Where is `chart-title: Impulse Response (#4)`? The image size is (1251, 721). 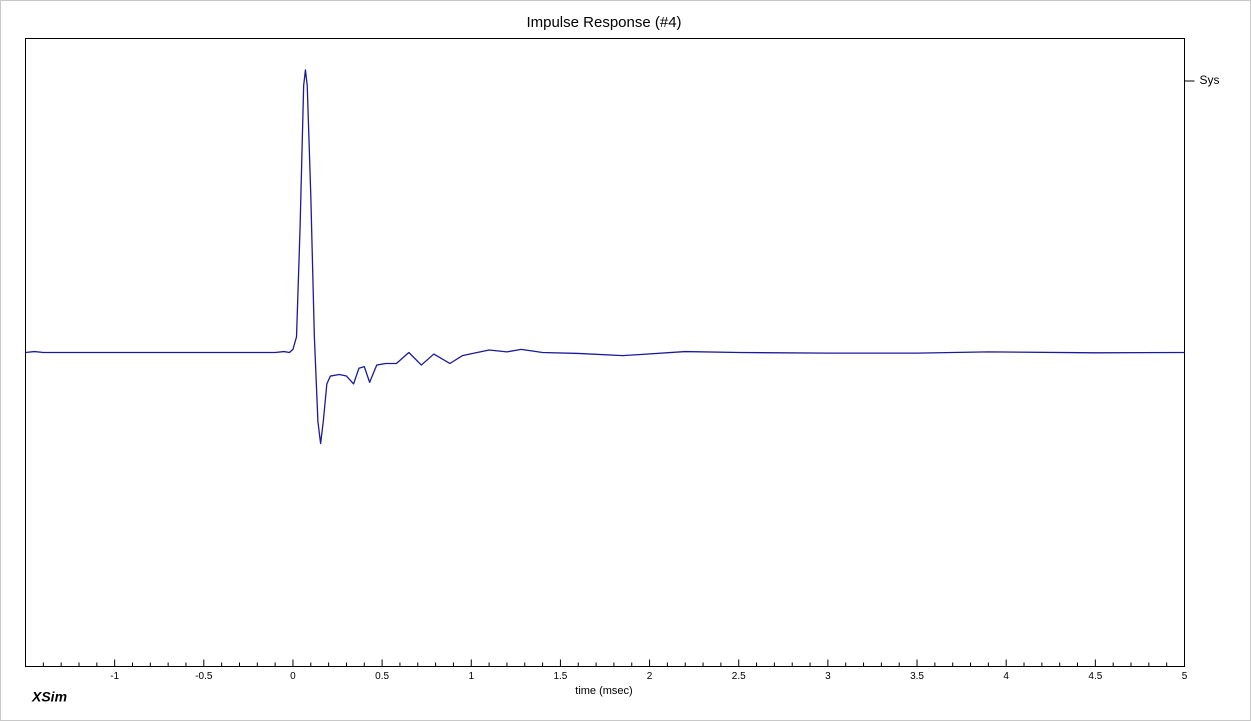
chart-title: Impulse Response (#4) is located at coordinates (603, 22).